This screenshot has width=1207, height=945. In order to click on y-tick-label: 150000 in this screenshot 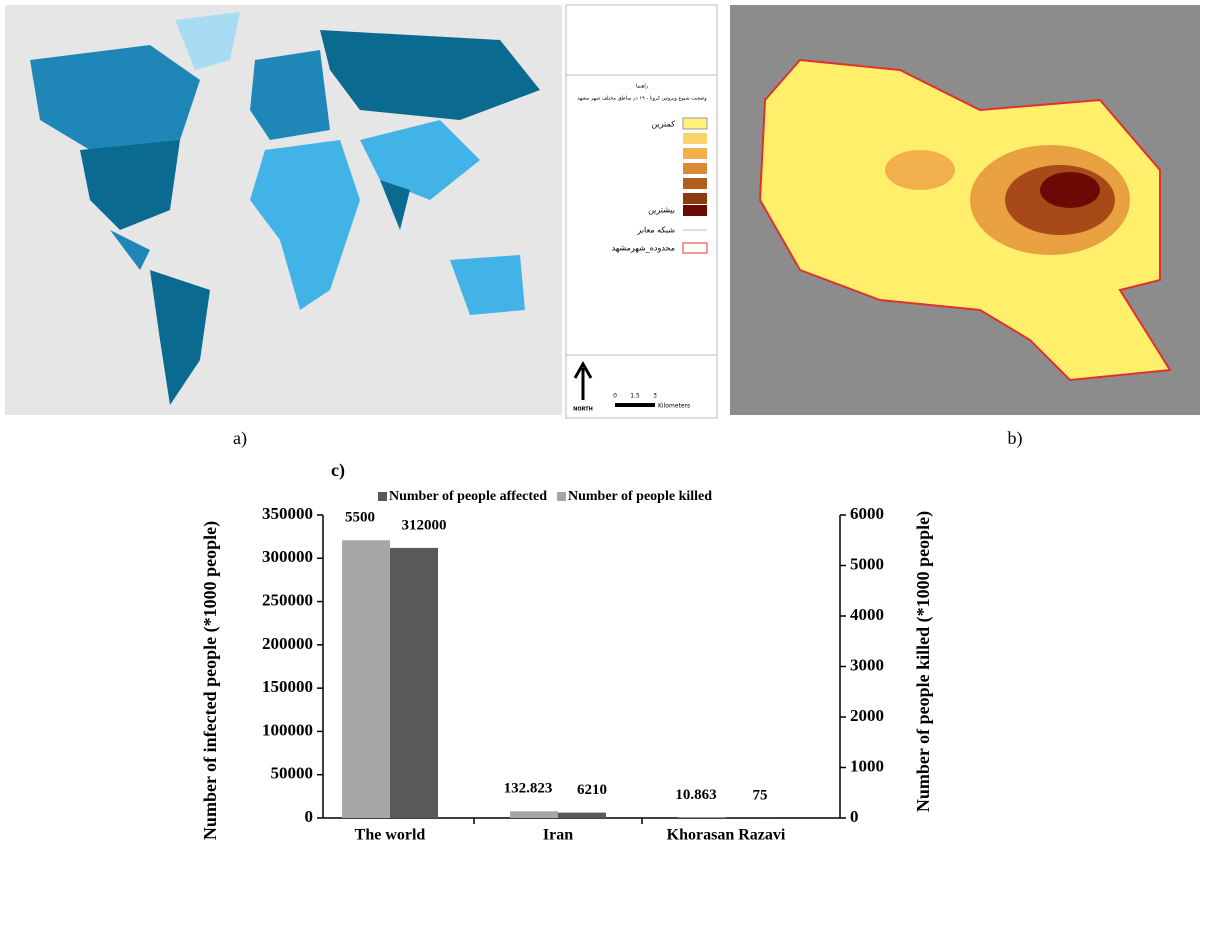, I will do `click(287, 686)`.